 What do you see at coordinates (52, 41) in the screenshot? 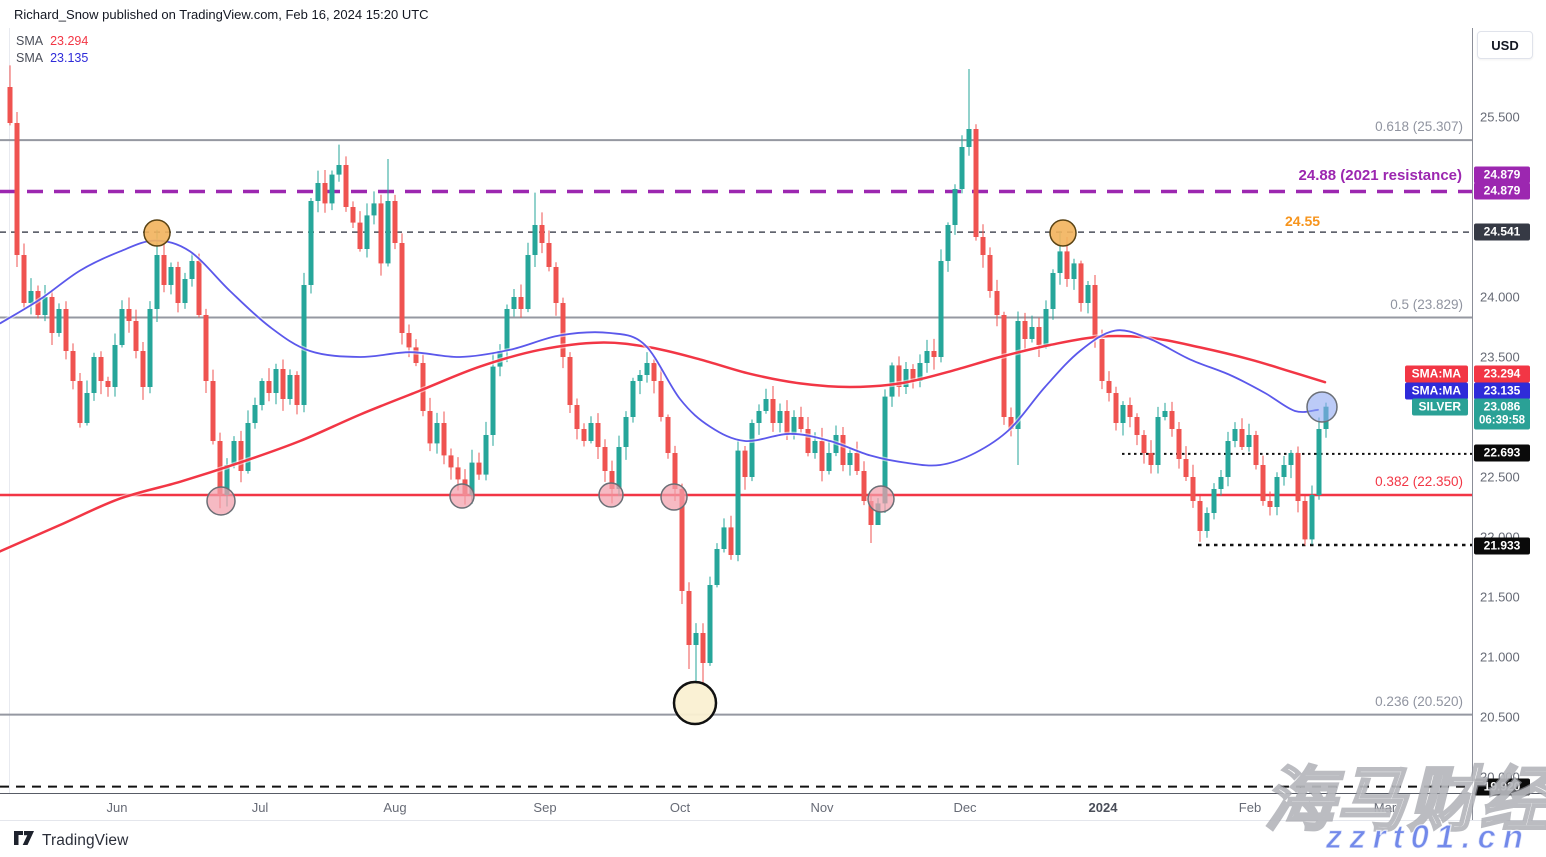
I see `sma-legend-row-1: SMA 23.294` at bounding box center [52, 41].